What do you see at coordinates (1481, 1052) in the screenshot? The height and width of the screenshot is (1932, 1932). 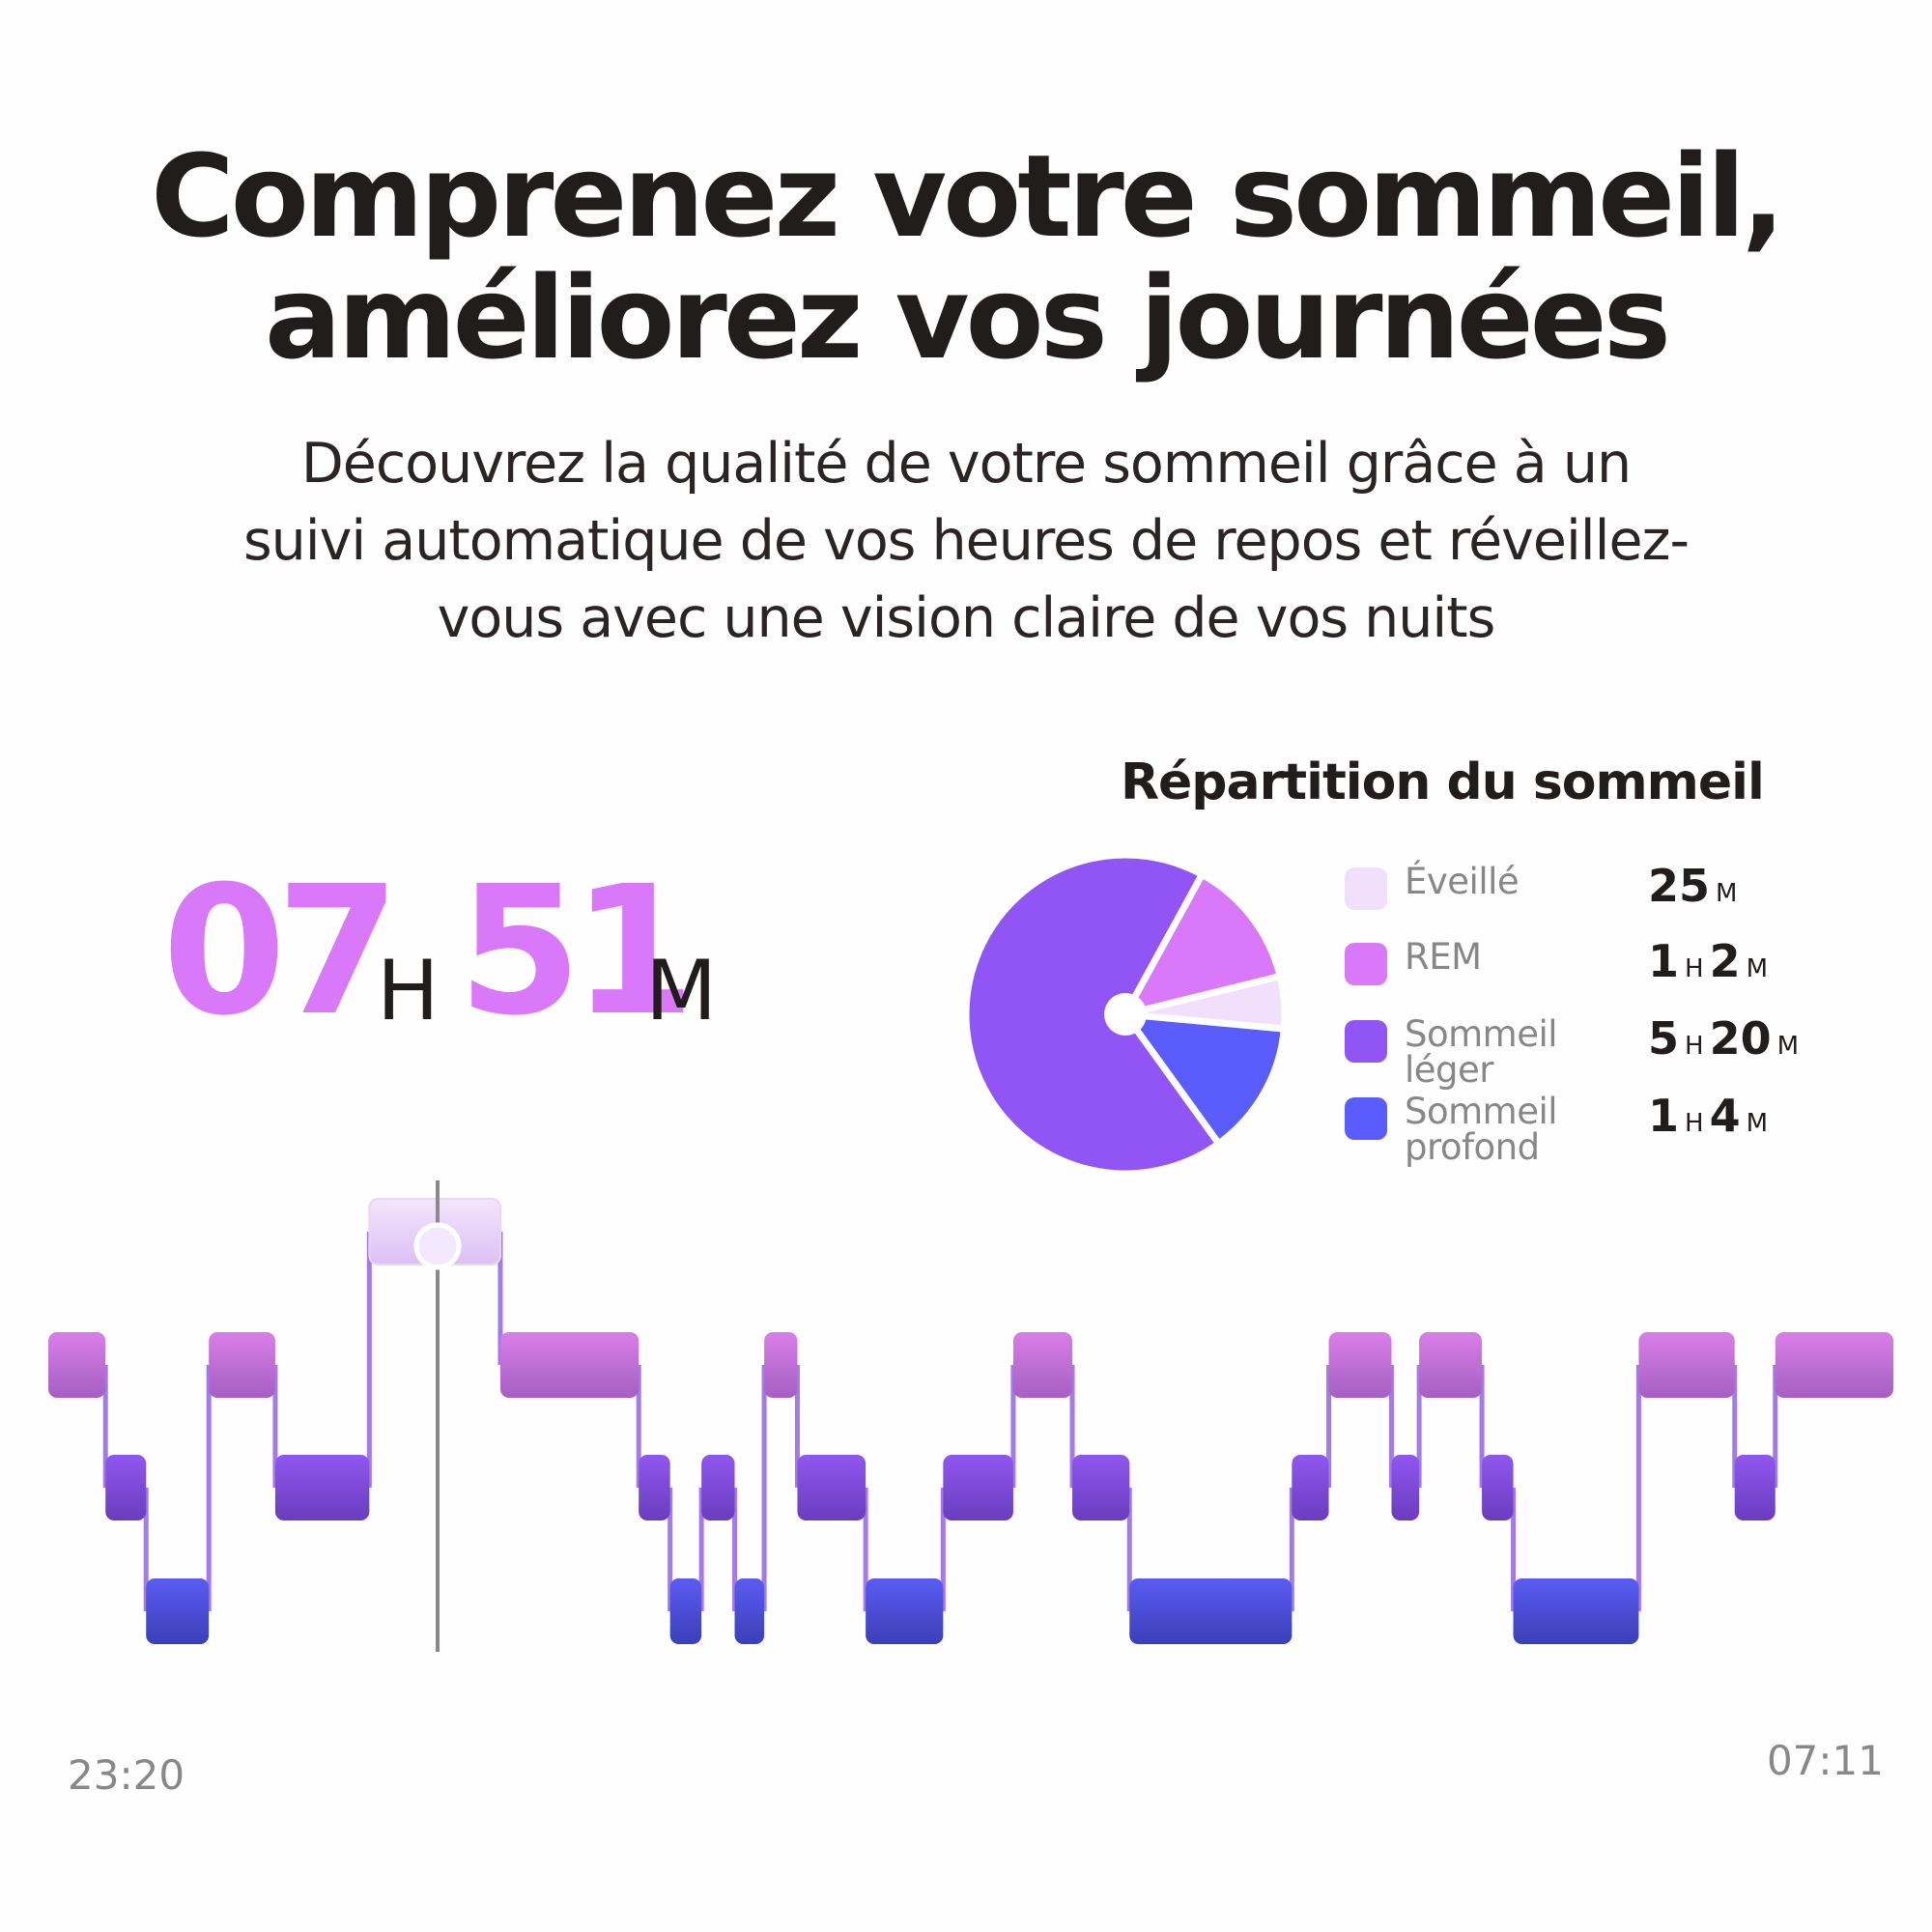 I see `legend-label-light-sleep: Sommeil léger` at bounding box center [1481, 1052].